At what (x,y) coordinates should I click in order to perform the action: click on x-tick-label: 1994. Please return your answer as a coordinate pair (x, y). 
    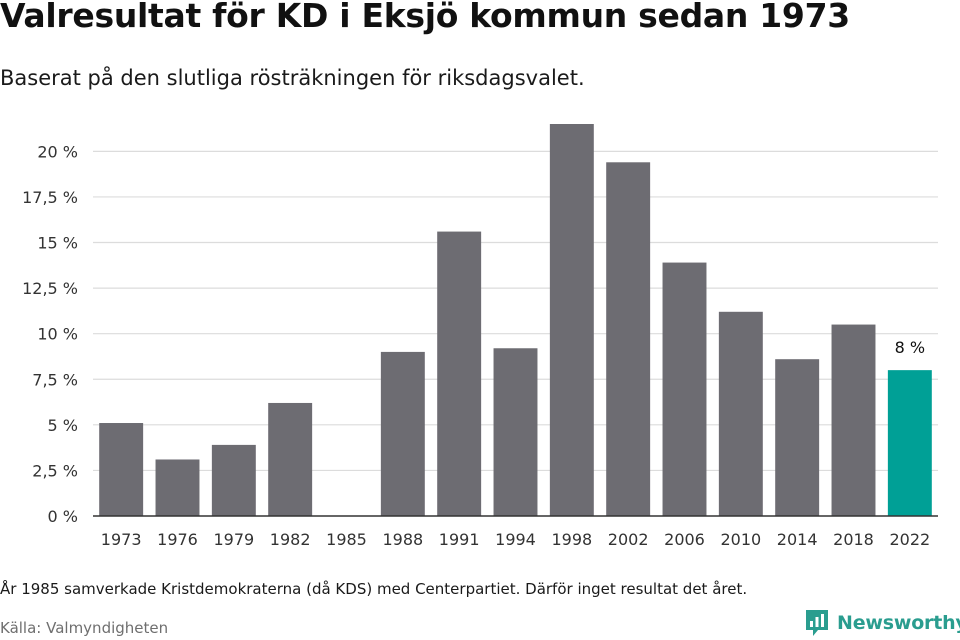
    Looking at the image, I should click on (515, 539).